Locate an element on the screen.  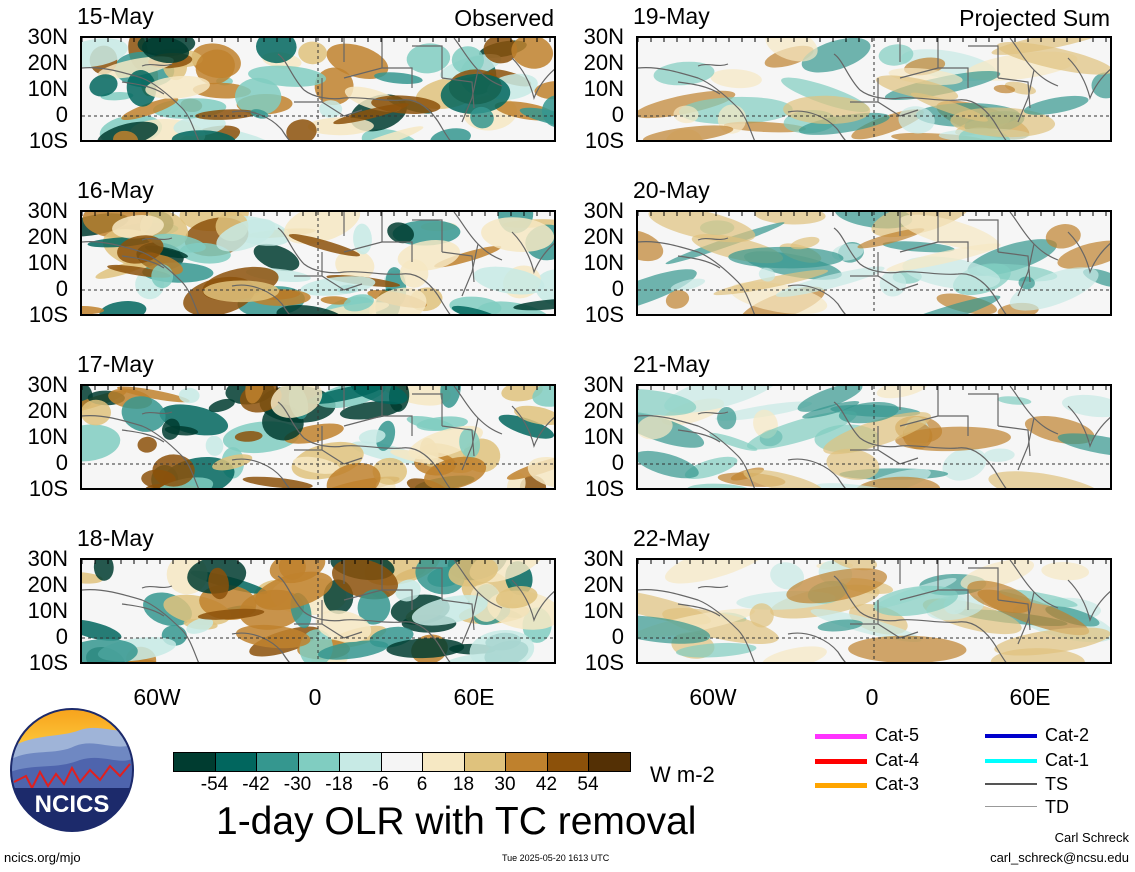
lon-label: 60E is located at coordinates (474, 697).